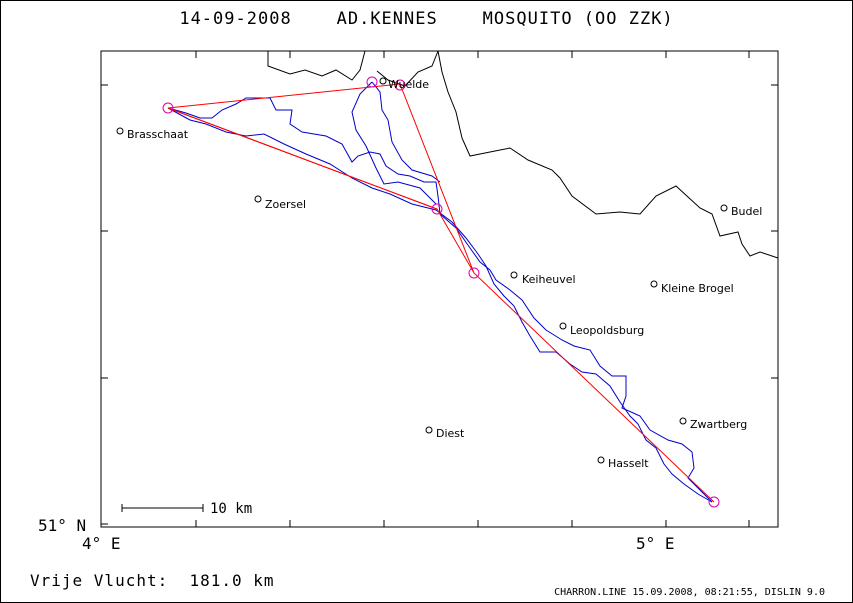 This screenshot has width=853, height=603. What do you see at coordinates (408, 84) in the screenshot?
I see `place-label: Wuelde` at bounding box center [408, 84].